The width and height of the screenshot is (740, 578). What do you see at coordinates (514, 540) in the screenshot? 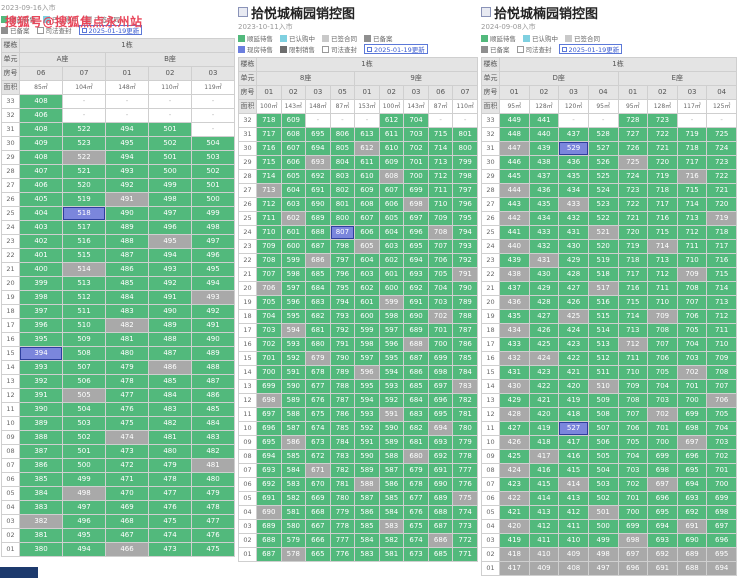
I see `unit-cell: 419` at bounding box center [514, 540].